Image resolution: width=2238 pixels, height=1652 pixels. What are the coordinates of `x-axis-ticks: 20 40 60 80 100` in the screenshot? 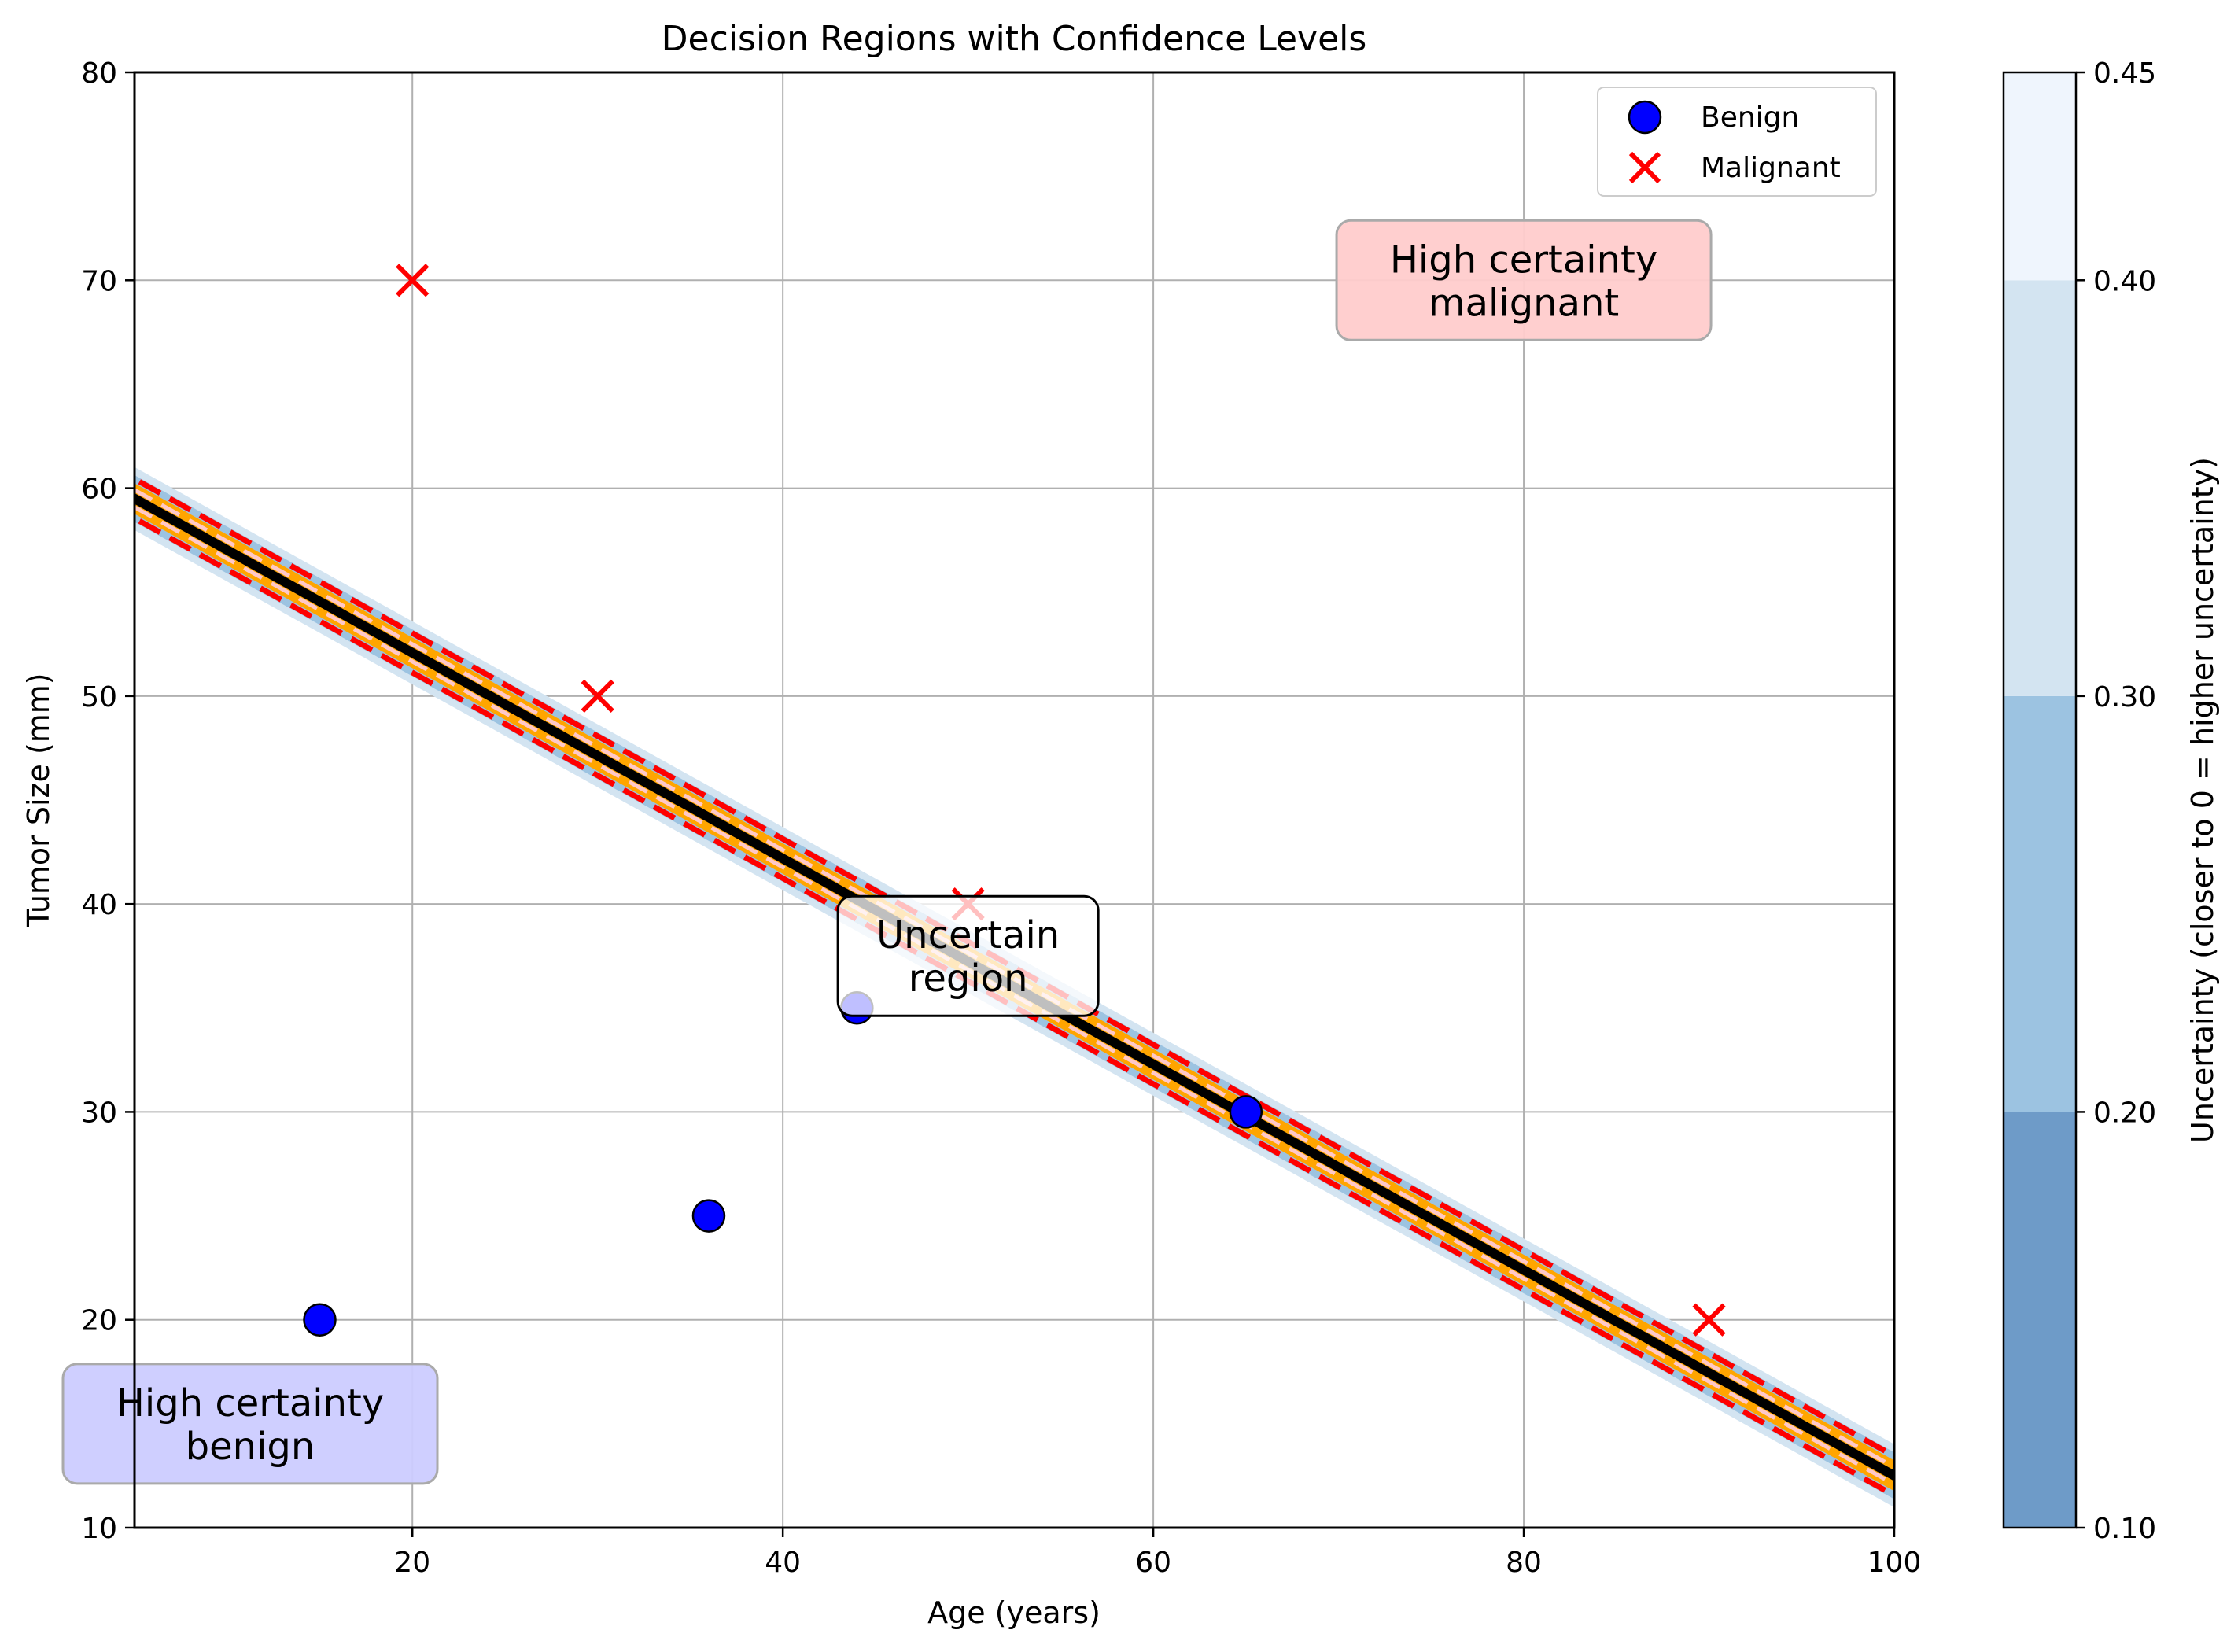 It's located at (1157, 1553).